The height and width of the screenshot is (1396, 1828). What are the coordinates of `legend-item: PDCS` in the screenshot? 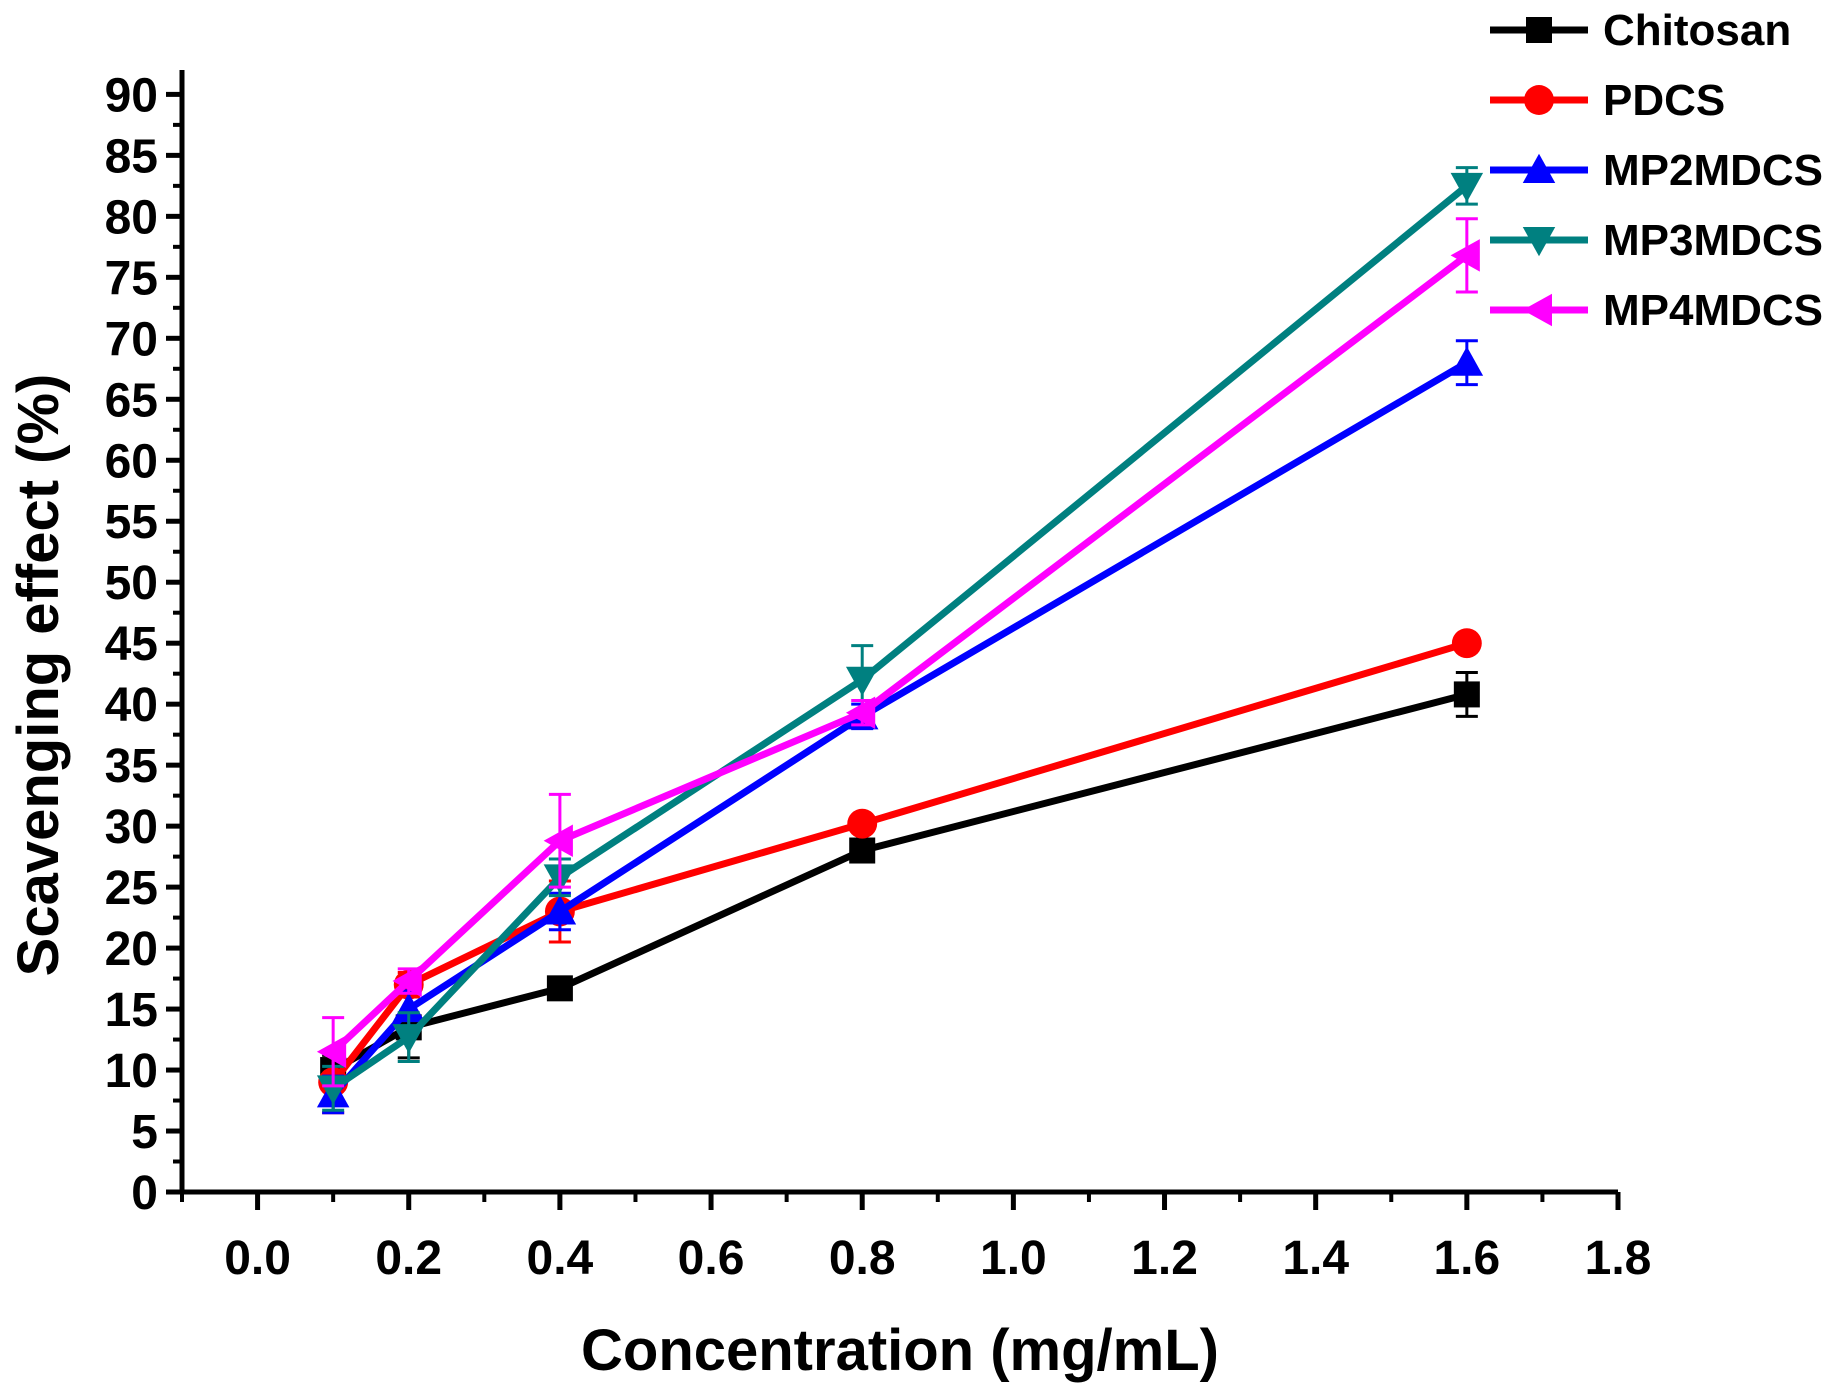 It's located at (1607, 100).